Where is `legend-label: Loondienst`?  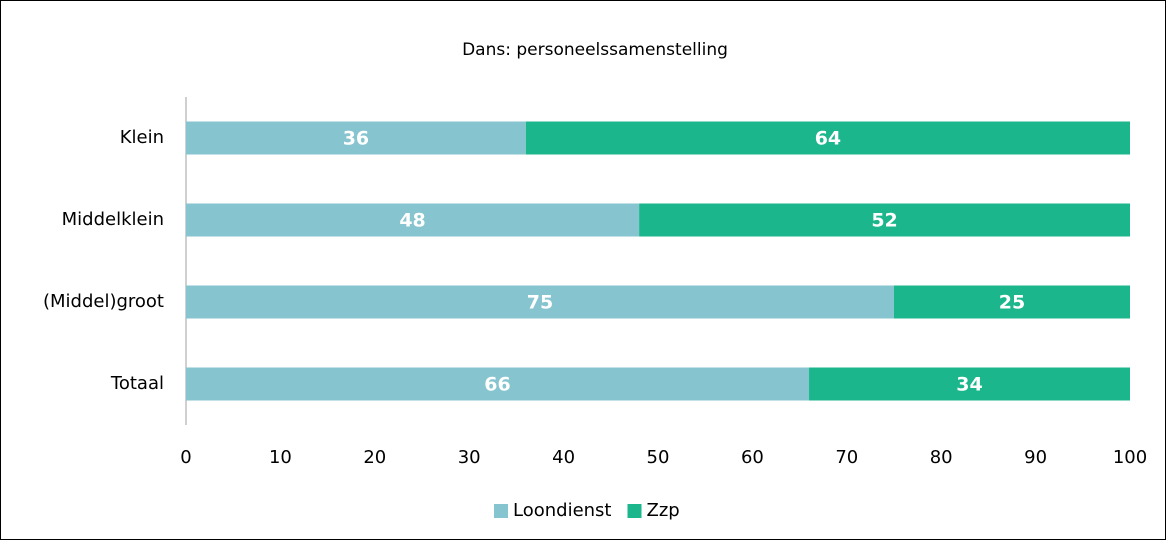 legend-label: Loondienst is located at coordinates (562, 510).